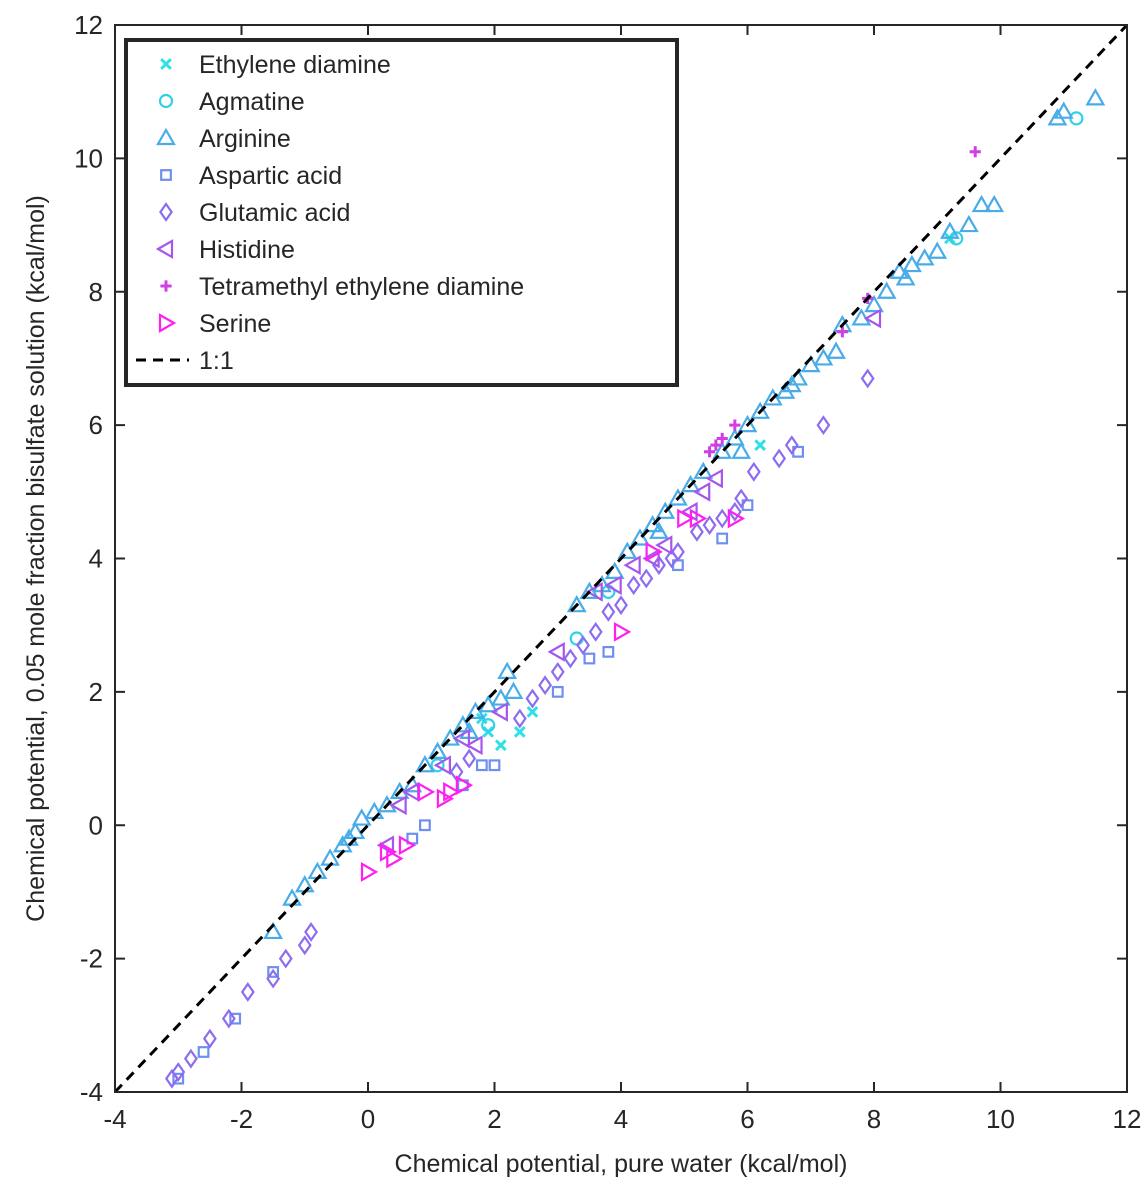 The width and height of the screenshot is (1146, 1189). What do you see at coordinates (96, 692) in the screenshot?
I see `y-tick-label: 2` at bounding box center [96, 692].